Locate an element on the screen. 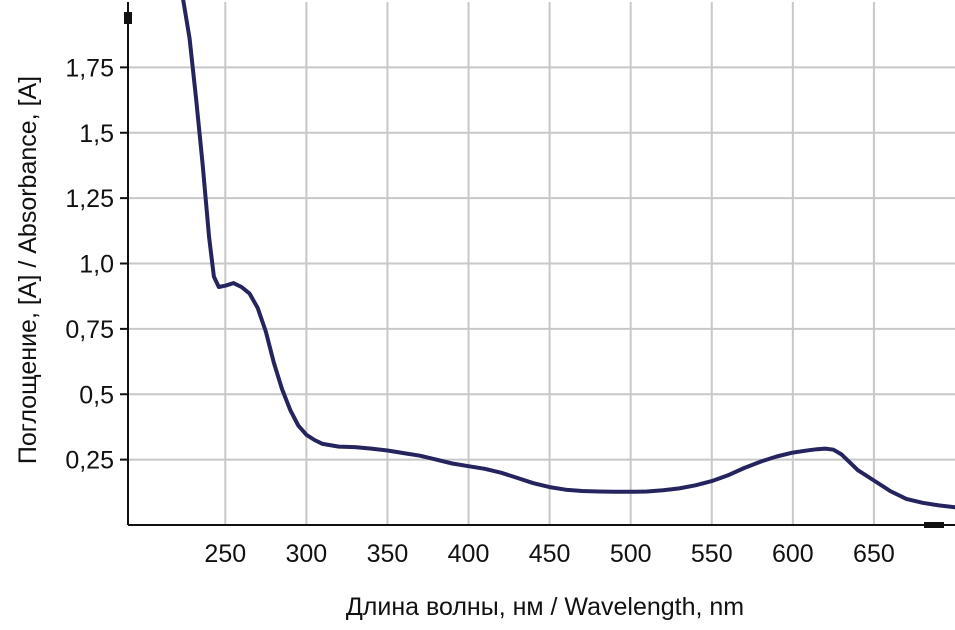 The width and height of the screenshot is (955, 630). y-tick-labels: 0,25 0,5 0,75 1,0 1,25 1,5 1,75 is located at coordinates (89, 264).